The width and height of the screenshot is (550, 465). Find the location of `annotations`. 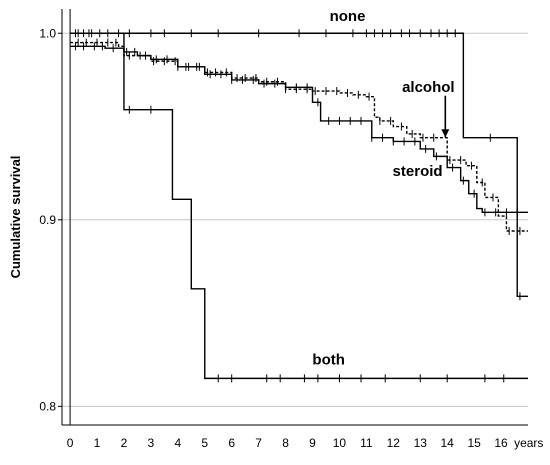

annotations is located at coordinates (445, 116).